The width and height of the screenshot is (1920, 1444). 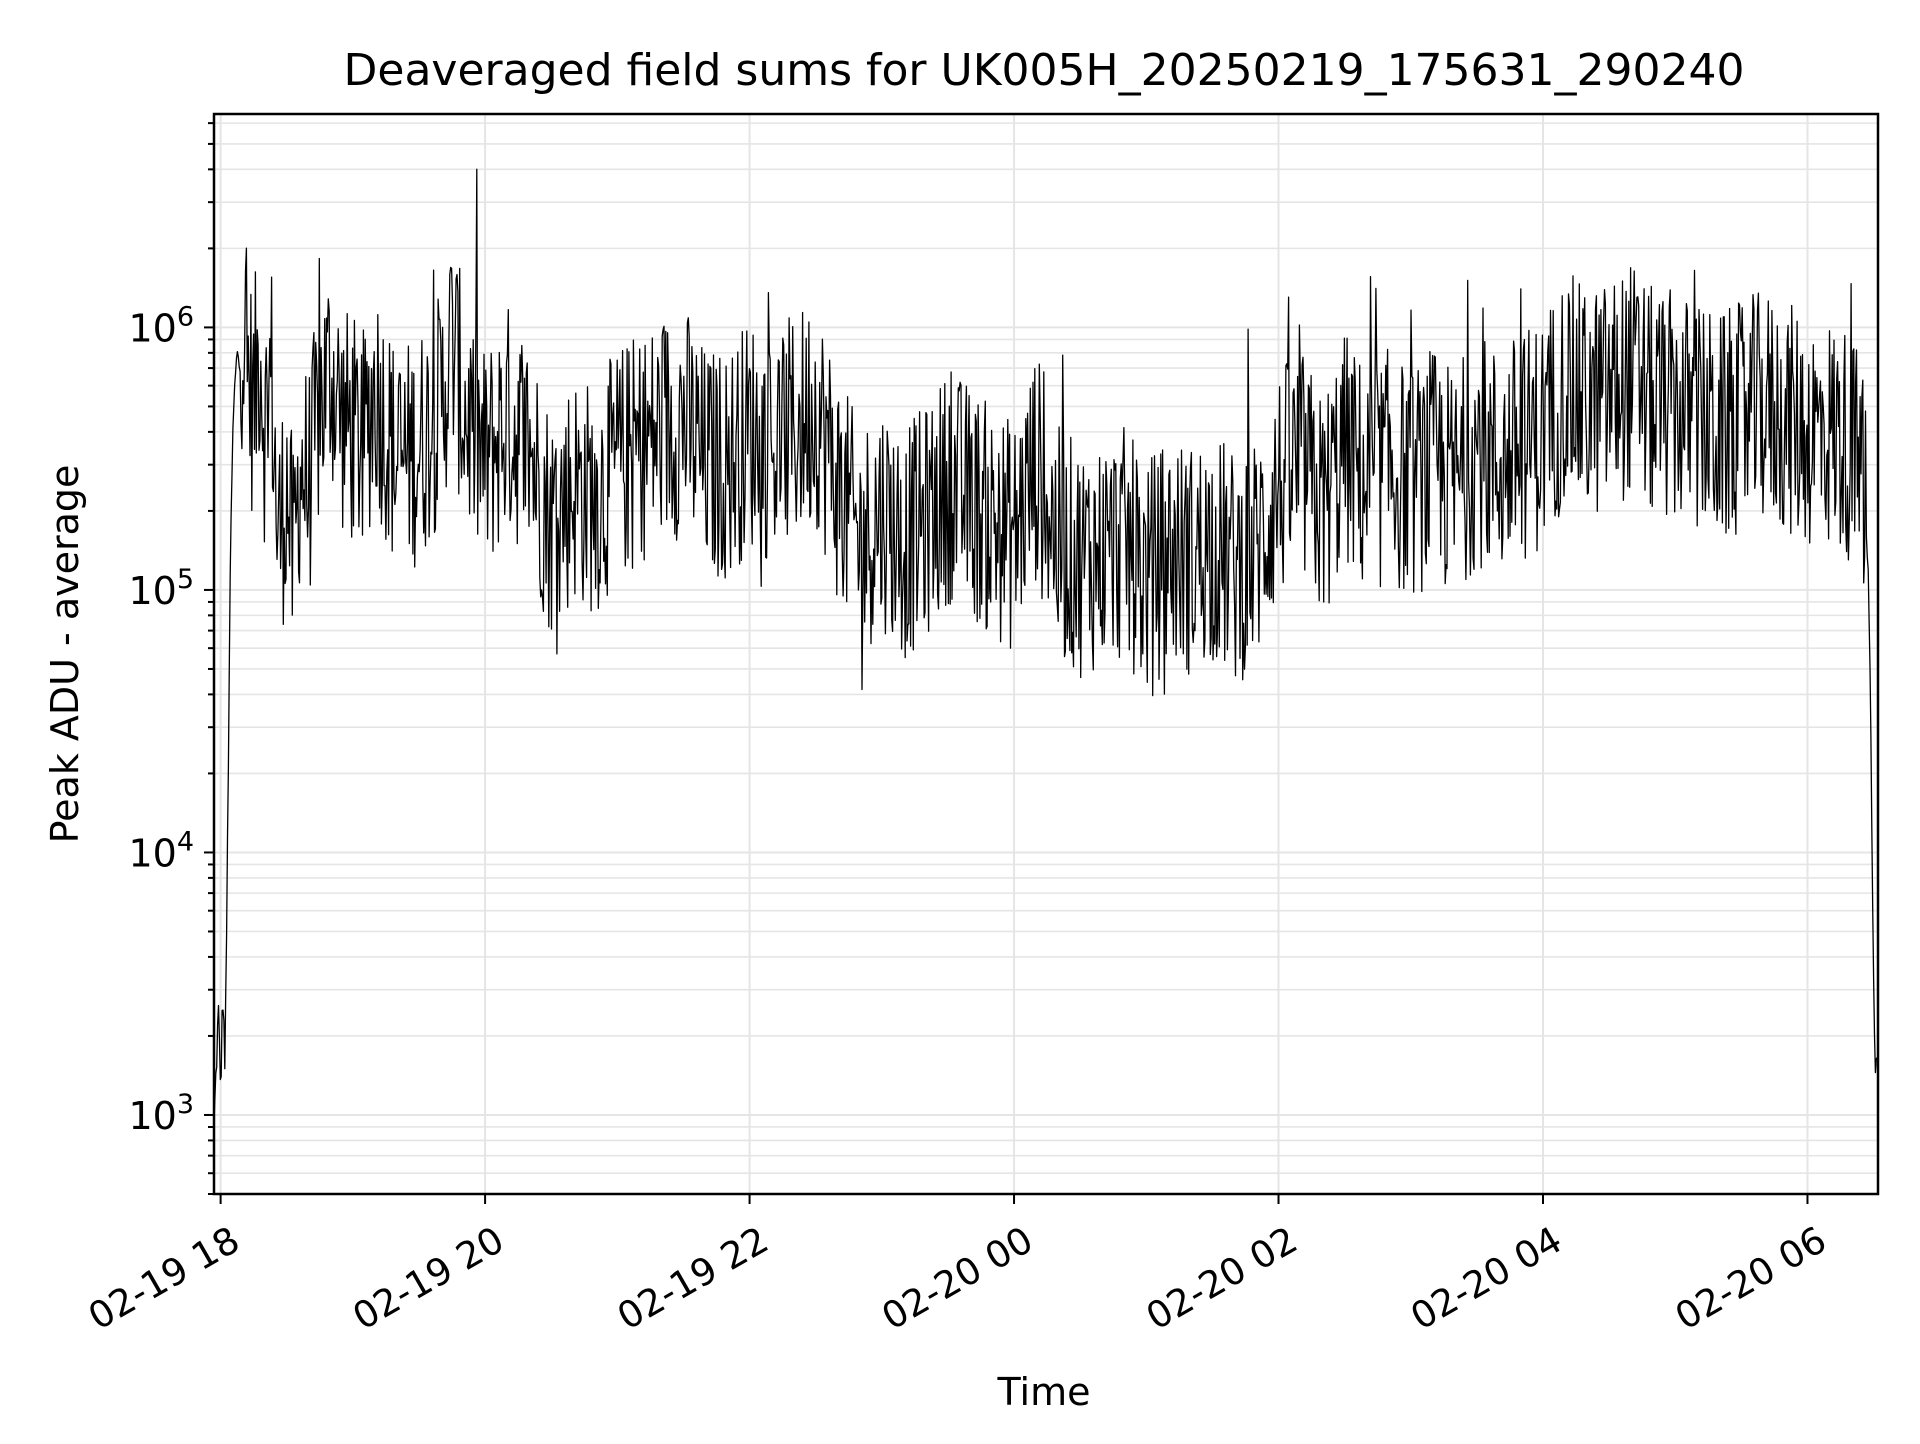 What do you see at coordinates (161, 588) in the screenshot?
I see `y-tick-label: 105` at bounding box center [161, 588].